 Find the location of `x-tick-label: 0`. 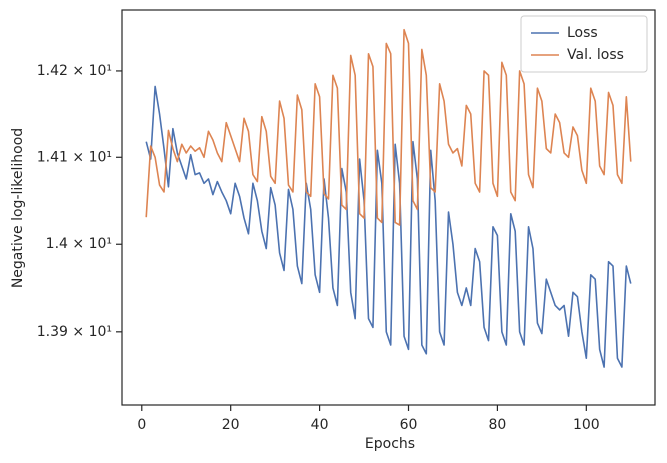

x-tick-label: 0 is located at coordinates (141, 425).